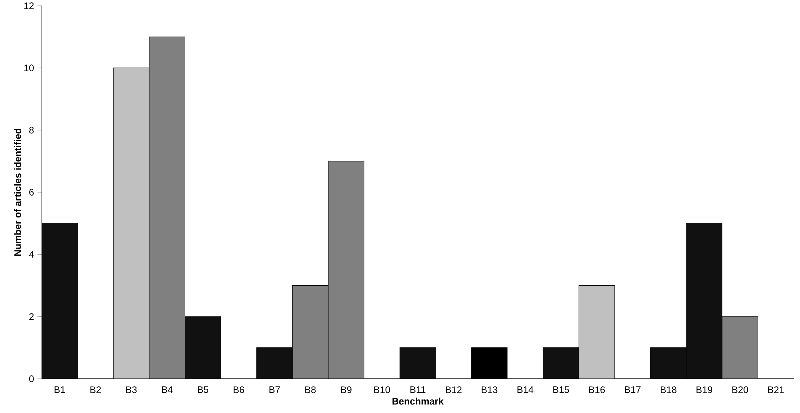  What do you see at coordinates (490, 390) in the screenshot?
I see `x-tick-label: B13` at bounding box center [490, 390].